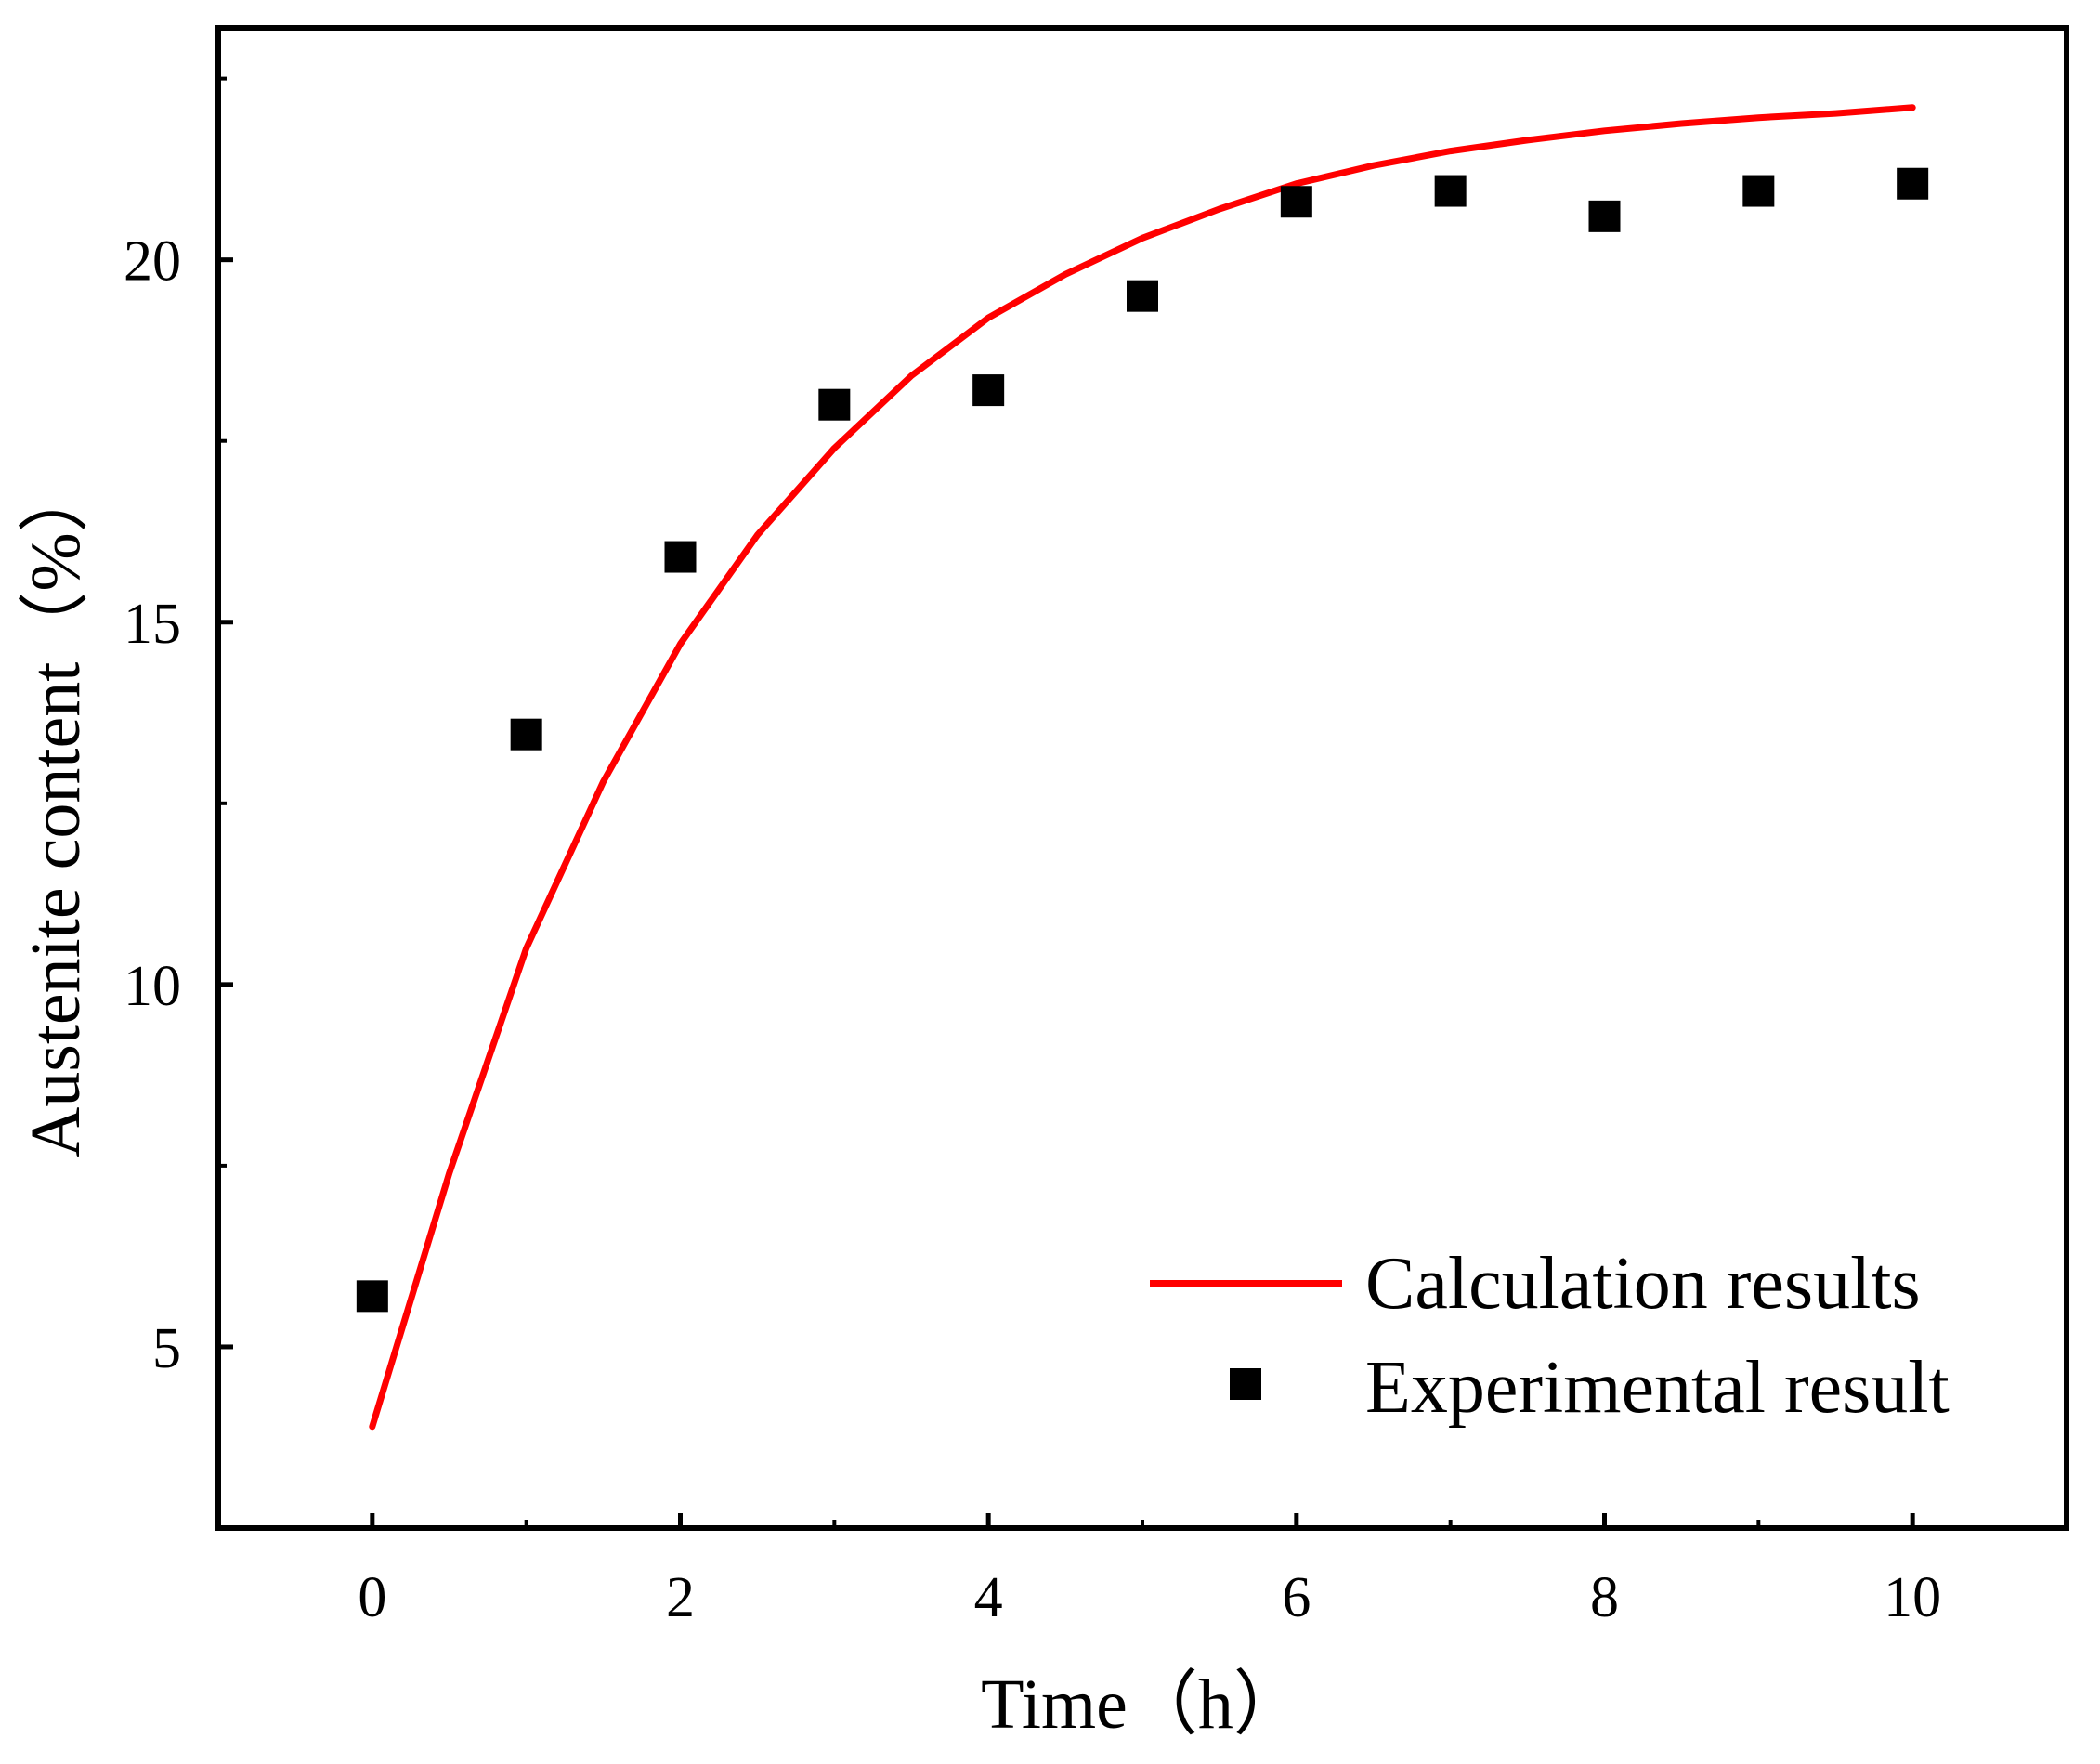  Describe the element at coordinates (680, 1597) in the screenshot. I see `x-tick-label: 2` at that location.